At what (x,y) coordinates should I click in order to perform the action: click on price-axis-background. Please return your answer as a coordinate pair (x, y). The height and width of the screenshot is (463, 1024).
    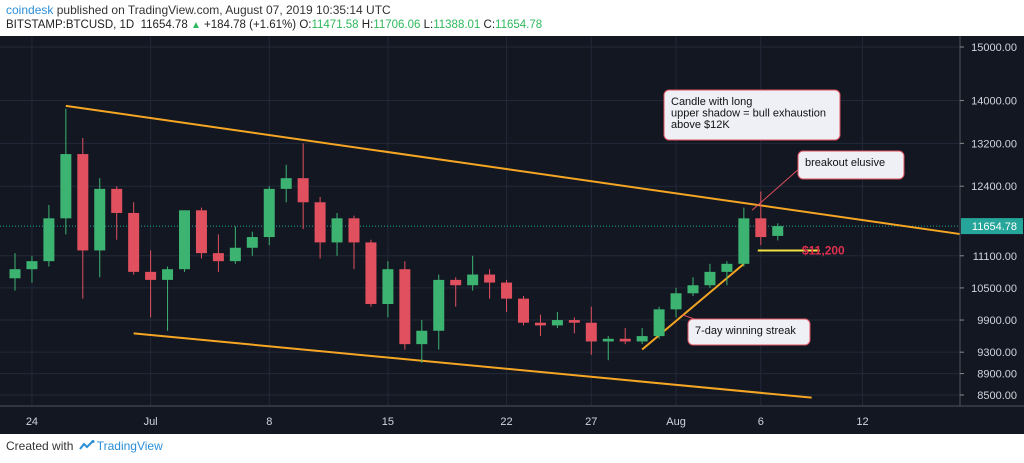
    Looking at the image, I should click on (992, 235).